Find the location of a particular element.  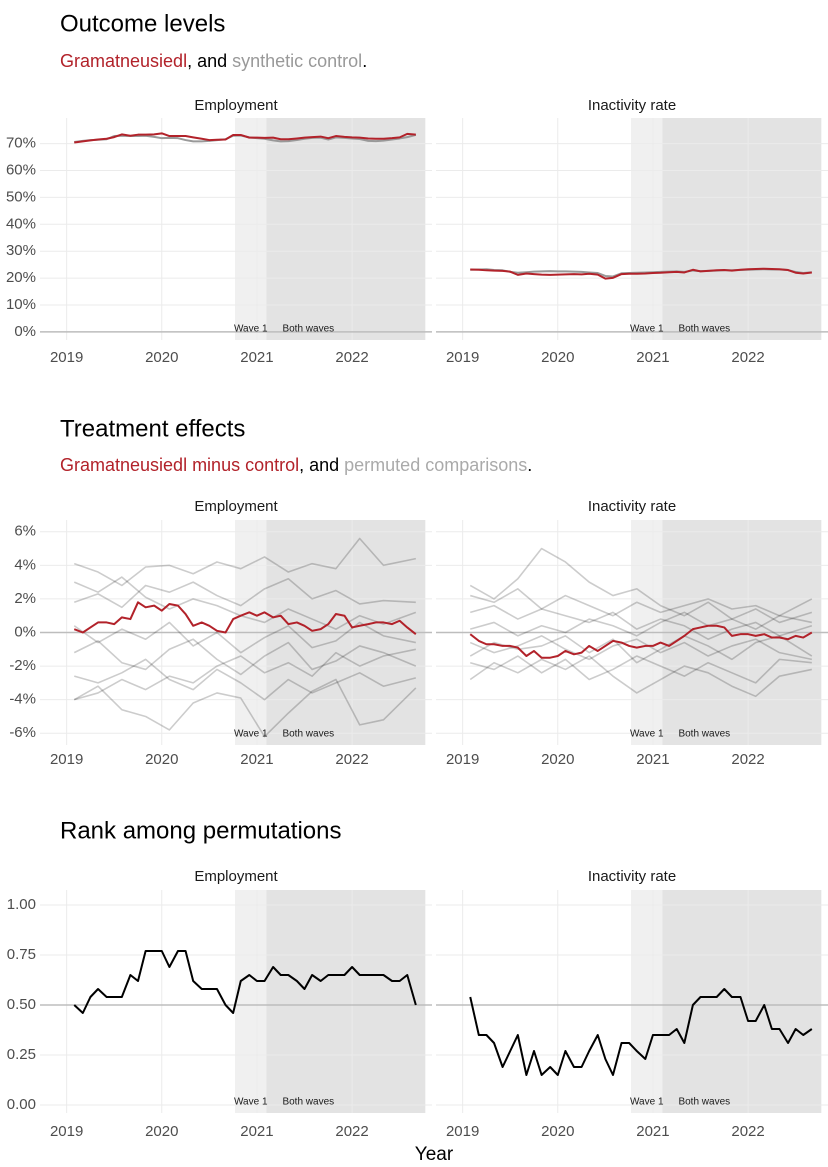

y-tick-label: 0.75 is located at coordinates (21, 954).